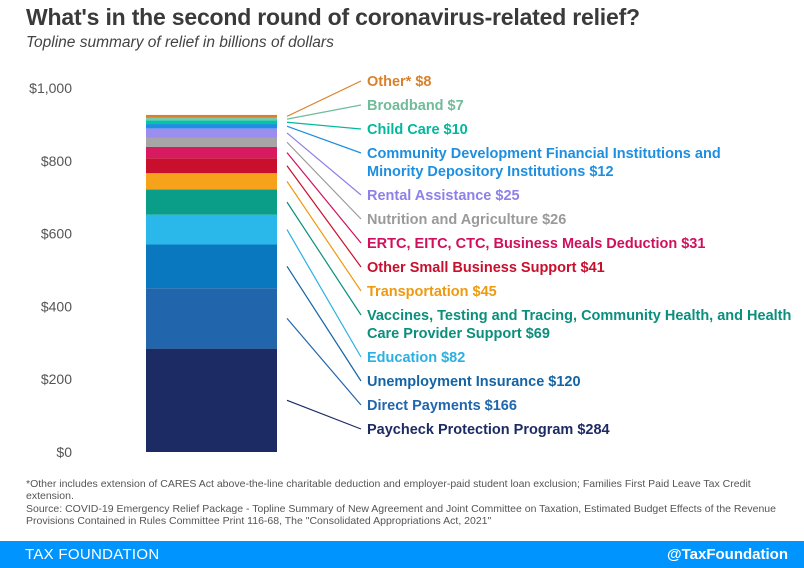 The height and width of the screenshot is (568, 804). Describe the element at coordinates (92, 554) in the screenshot. I see `brand-name: TAX FOUNDATION` at that location.